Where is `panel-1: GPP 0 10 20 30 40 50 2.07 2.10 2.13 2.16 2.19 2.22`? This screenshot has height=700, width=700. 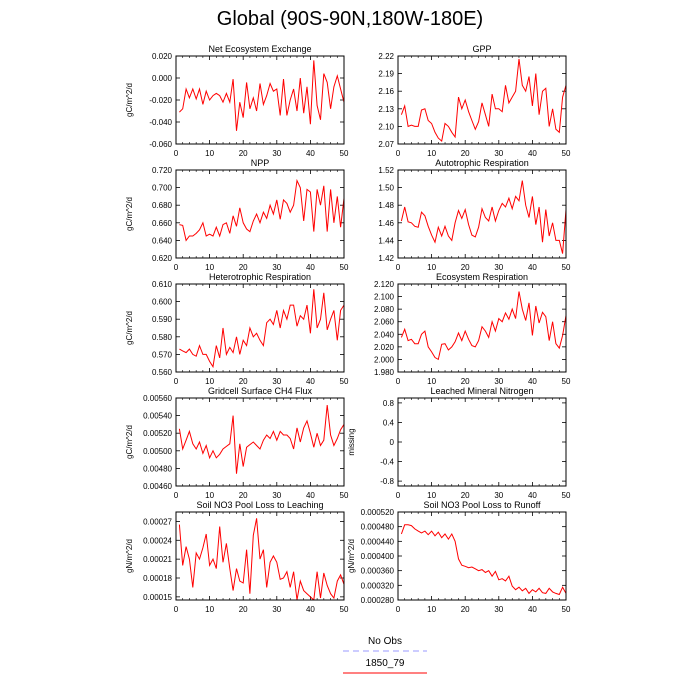
panel-1: GPP 0 10 20 30 40 50 2.07 2.10 2.13 2.16 2.19 2.22 is located at coordinates (474, 101).